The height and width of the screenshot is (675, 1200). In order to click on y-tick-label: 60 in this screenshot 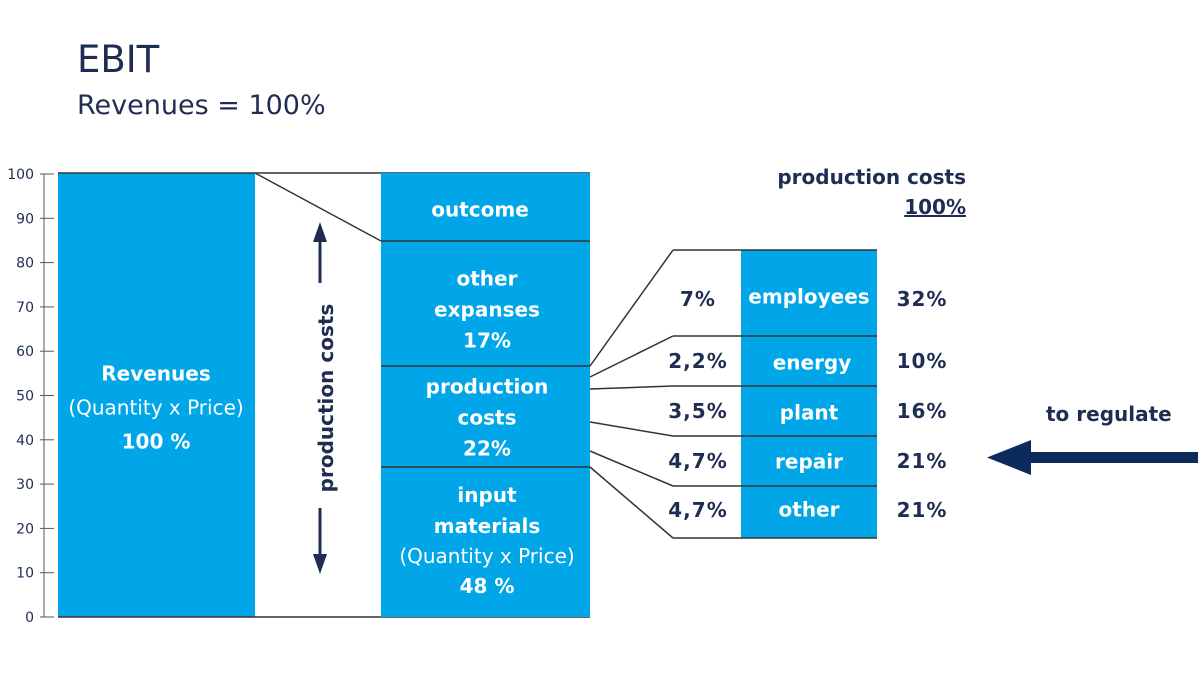, I will do `click(25, 352)`.